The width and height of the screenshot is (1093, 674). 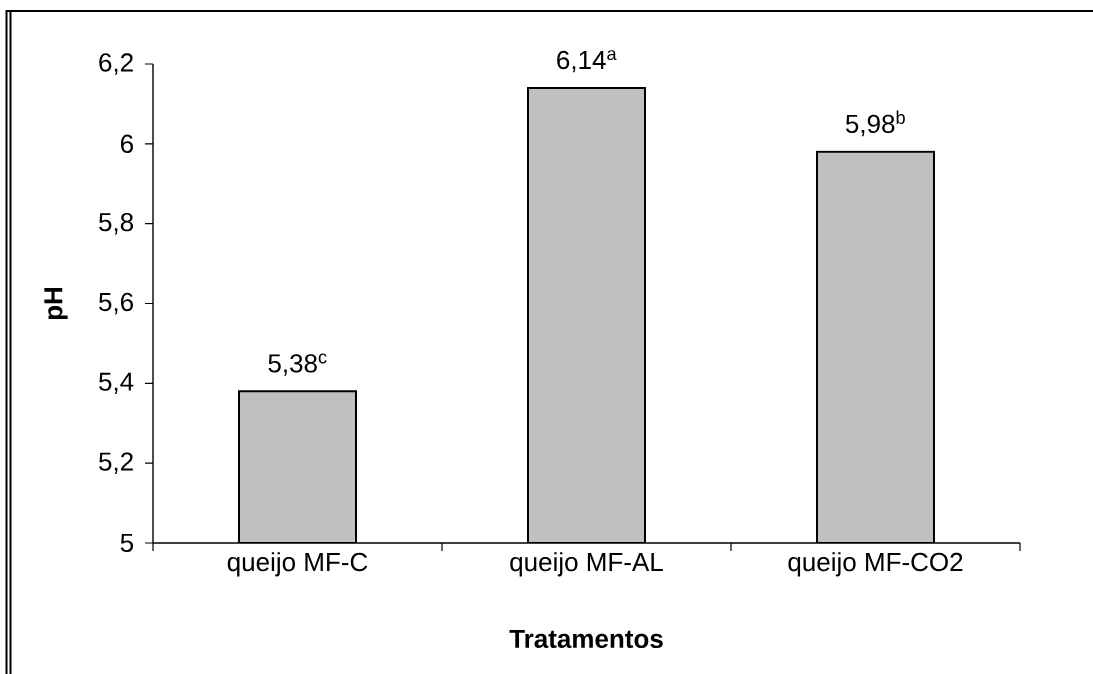 What do you see at coordinates (127, 543) in the screenshot?
I see `y-tick-label: 5` at bounding box center [127, 543].